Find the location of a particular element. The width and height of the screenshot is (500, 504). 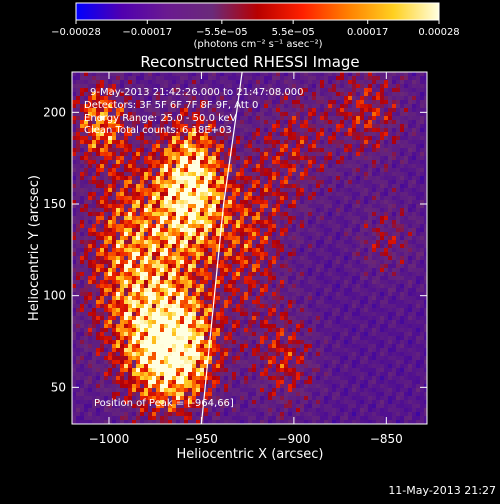

colorbar-tick-label: −0.00017 is located at coordinates (147, 32).